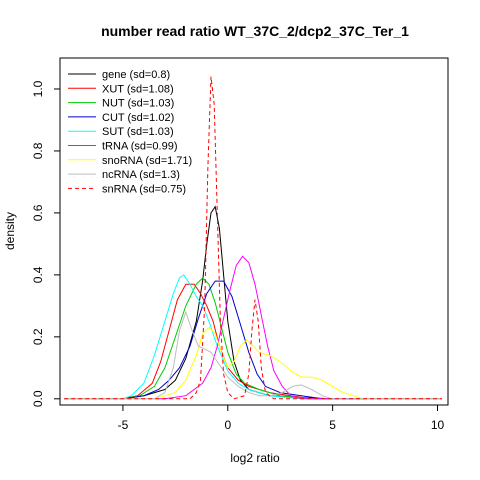 The image size is (480, 480). Describe the element at coordinates (141, 175) in the screenshot. I see `legend-label: ncRNA (sd=1.3)` at that location.